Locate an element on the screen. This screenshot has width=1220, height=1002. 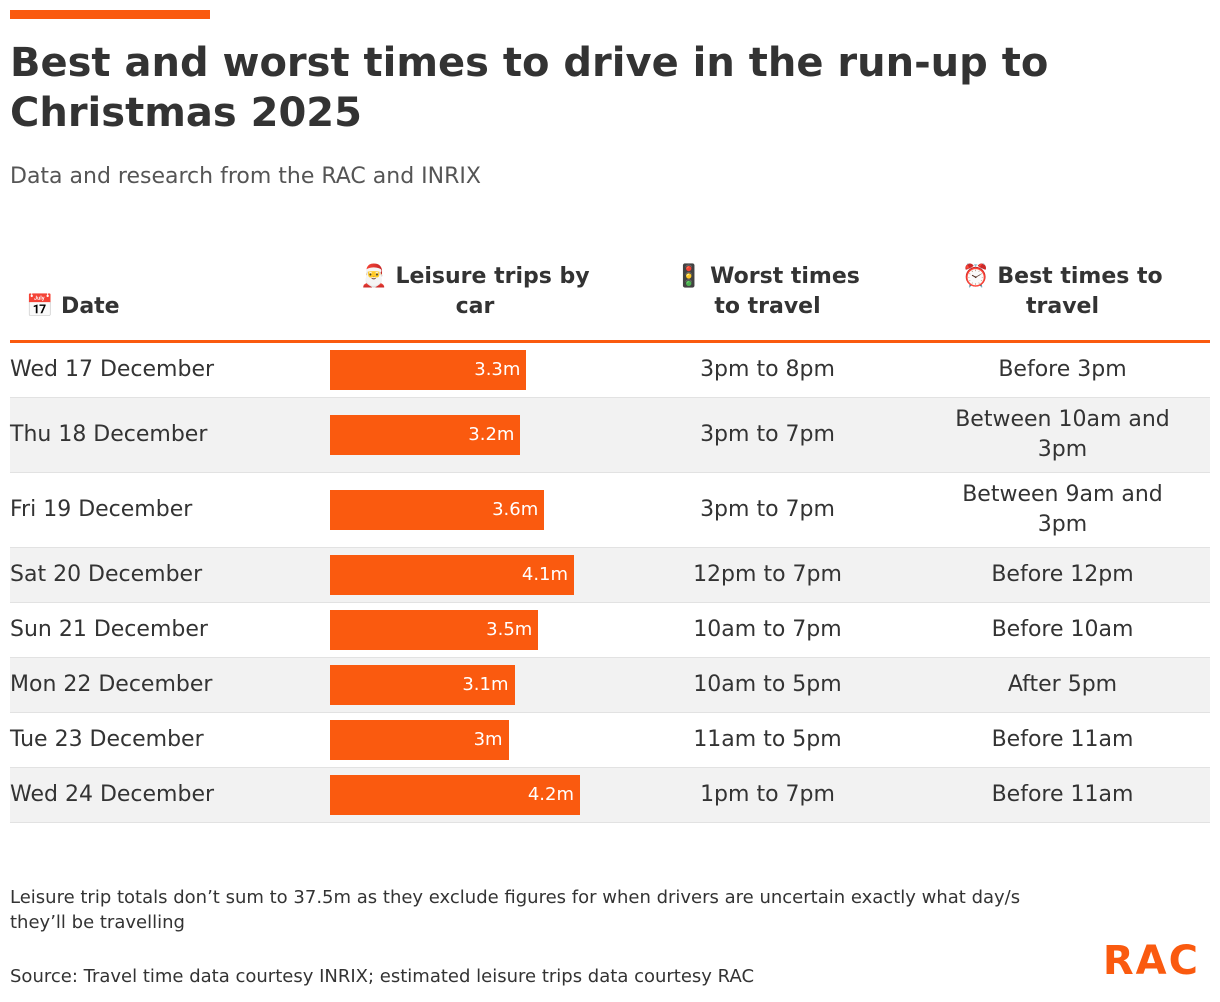
bar: 3.5m is located at coordinates (434, 630).